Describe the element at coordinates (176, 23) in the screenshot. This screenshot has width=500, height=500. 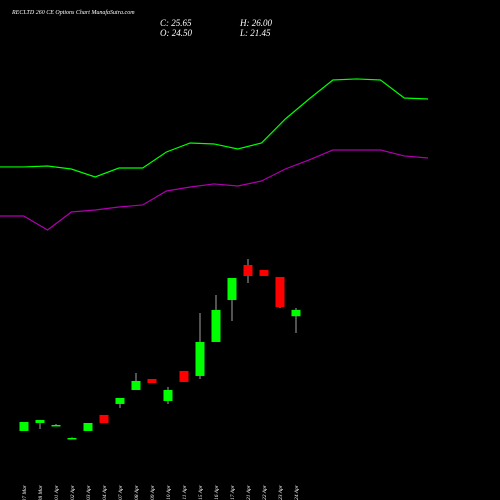
I see `close-label: C: 25.65` at that location.